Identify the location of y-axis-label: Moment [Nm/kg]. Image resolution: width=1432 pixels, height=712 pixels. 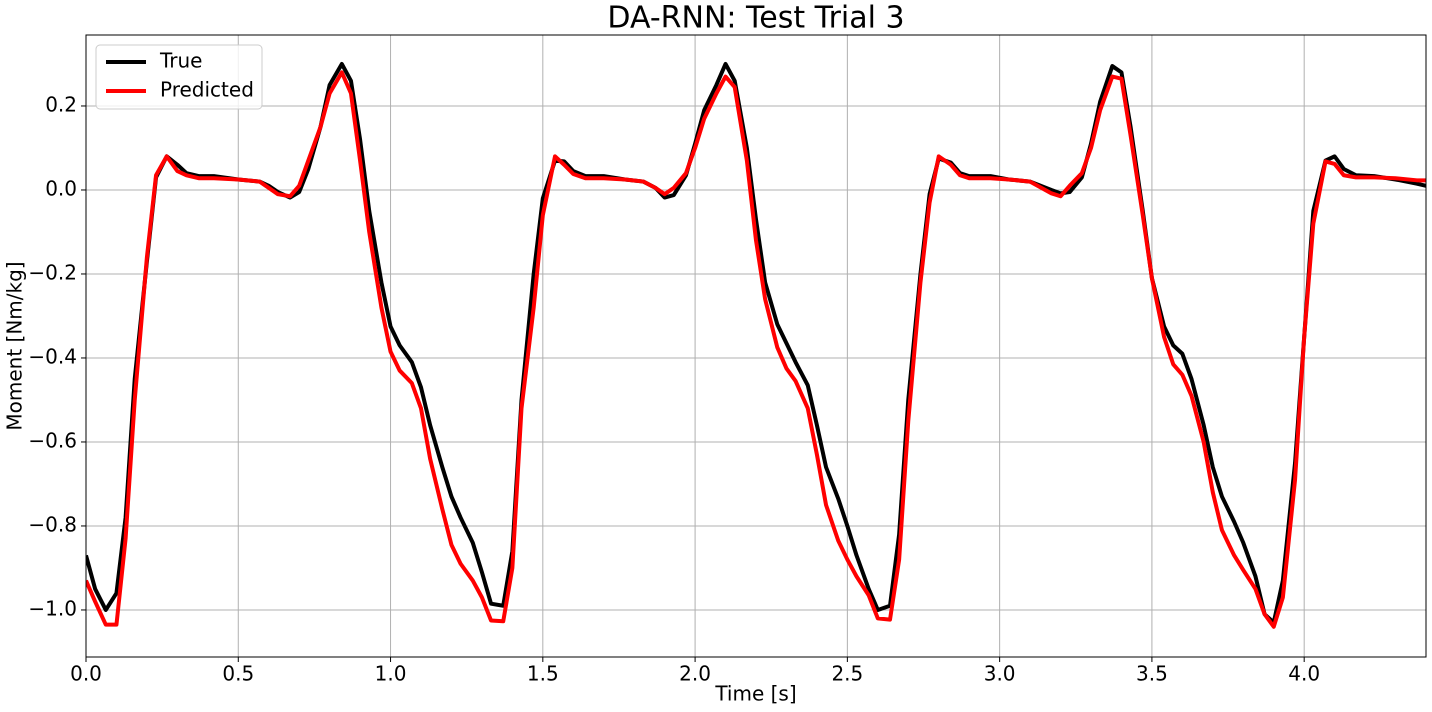
(15, 345).